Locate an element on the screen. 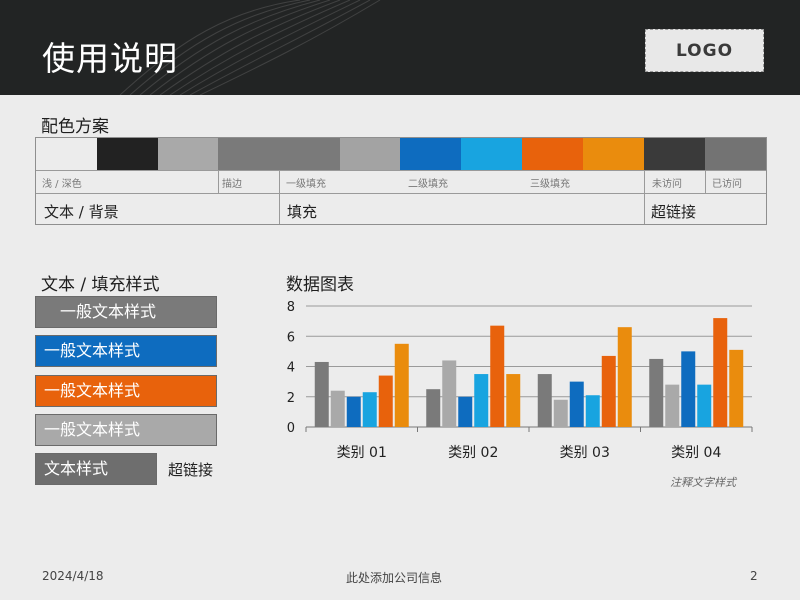  header-wave-decoration is located at coordinates (250, 47).